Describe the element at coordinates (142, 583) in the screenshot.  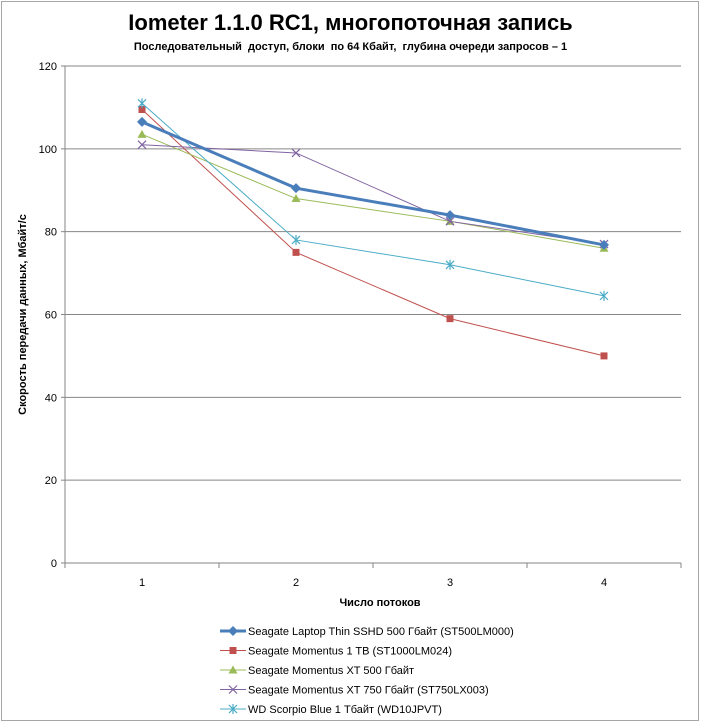
I see `x-tick-label: 1` at that location.